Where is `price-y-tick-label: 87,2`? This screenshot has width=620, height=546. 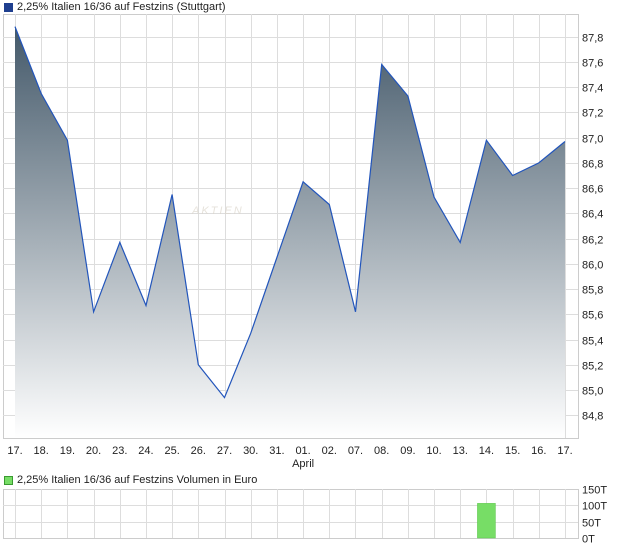 price-y-tick-label: 87,2 is located at coordinates (592, 114).